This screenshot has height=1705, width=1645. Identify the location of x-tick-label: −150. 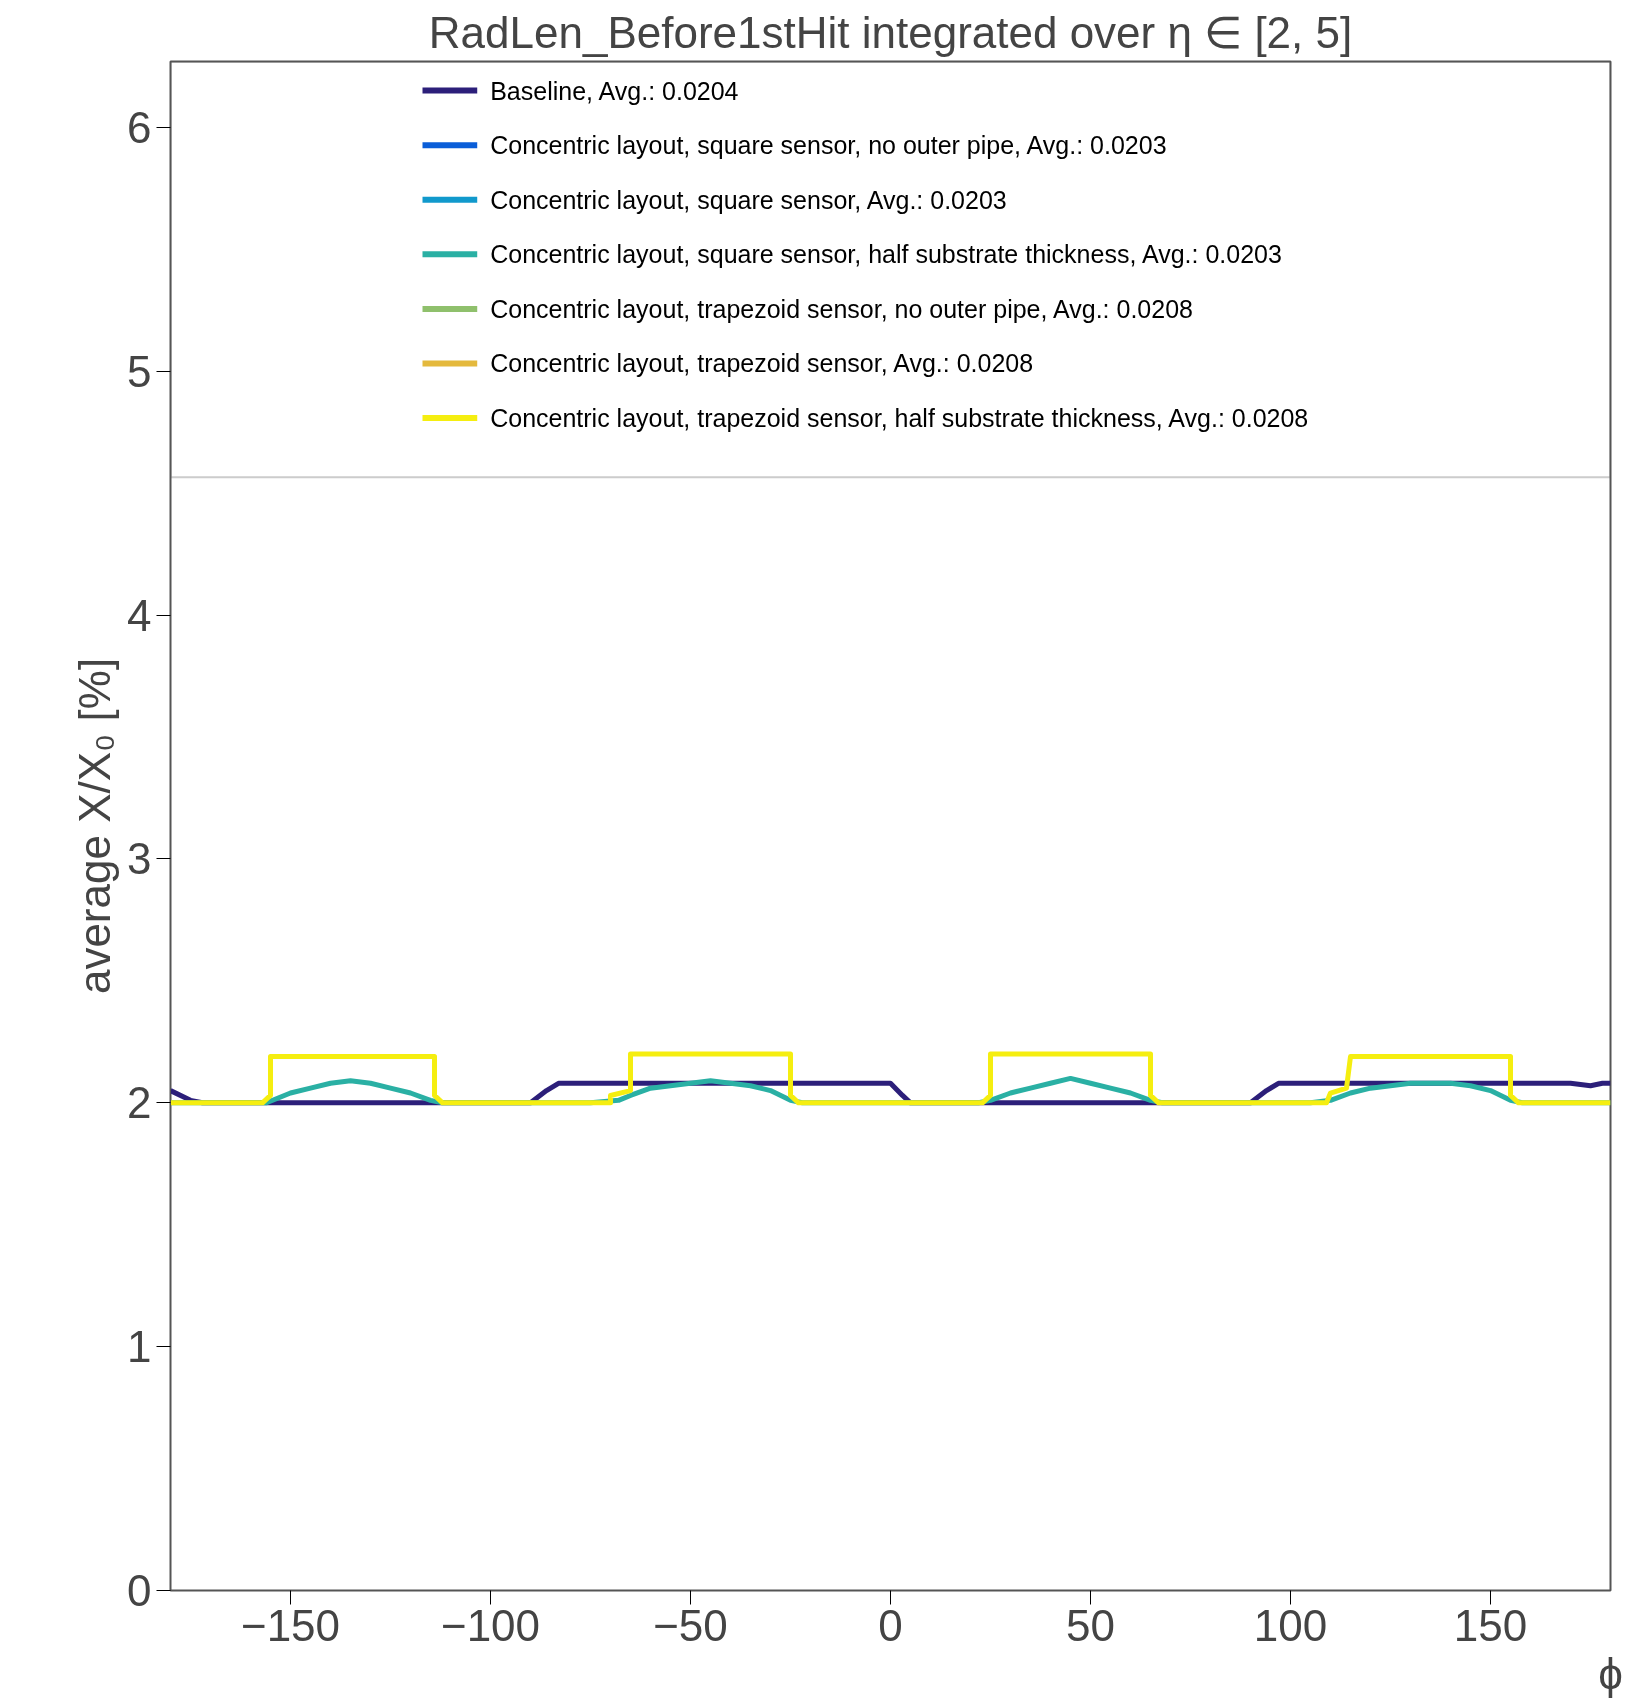
(290, 1625).